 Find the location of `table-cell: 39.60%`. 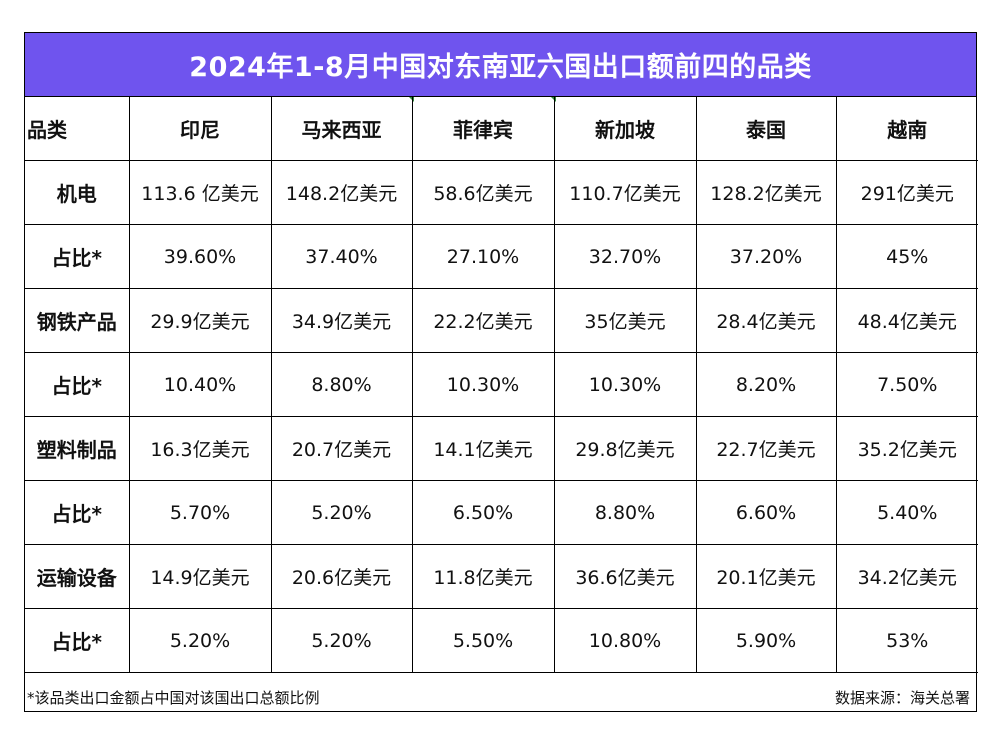

table-cell: 39.60% is located at coordinates (200, 256).